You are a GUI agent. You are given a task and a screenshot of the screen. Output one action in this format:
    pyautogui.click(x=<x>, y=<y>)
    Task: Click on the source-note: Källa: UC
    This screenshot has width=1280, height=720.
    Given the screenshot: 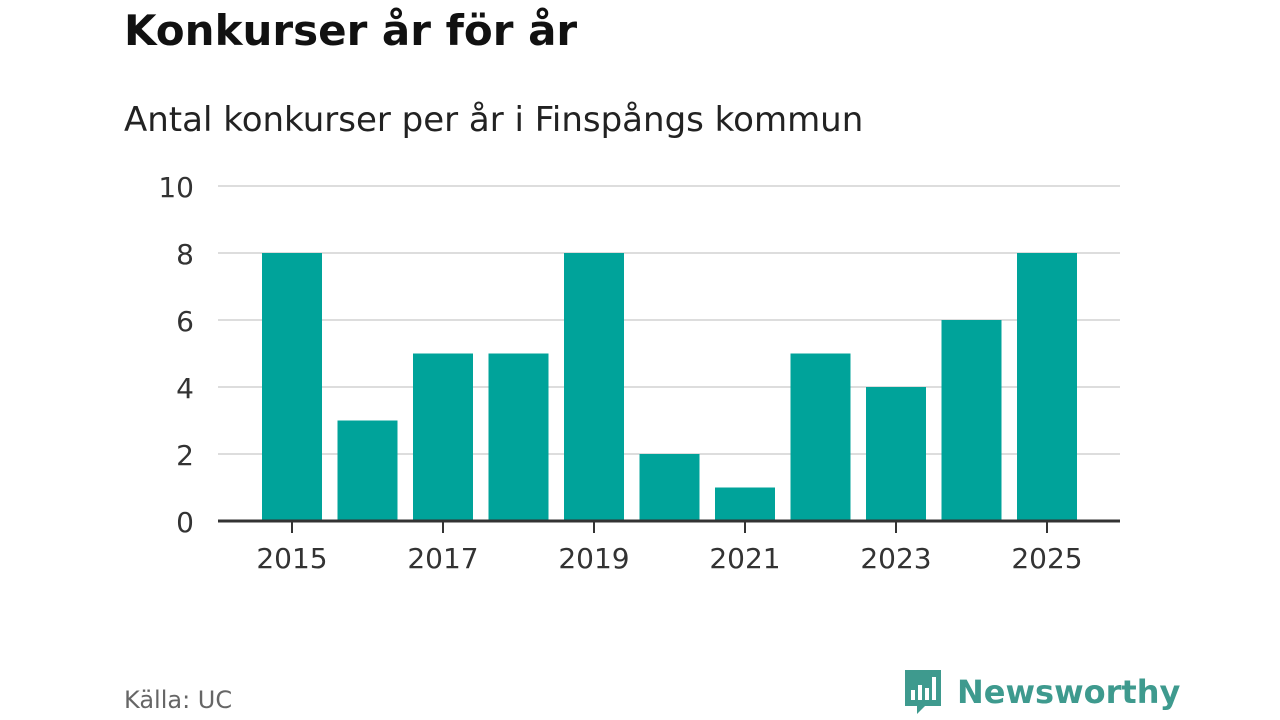 What is the action you would take?
    pyautogui.click(x=178, y=700)
    